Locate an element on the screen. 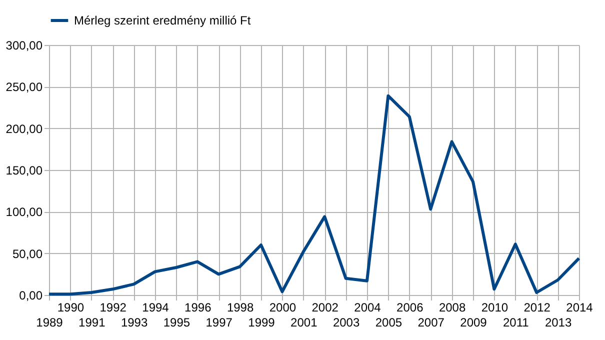 The height and width of the screenshot is (340, 605). y-tick-label: 300,00 is located at coordinates (24, 45).